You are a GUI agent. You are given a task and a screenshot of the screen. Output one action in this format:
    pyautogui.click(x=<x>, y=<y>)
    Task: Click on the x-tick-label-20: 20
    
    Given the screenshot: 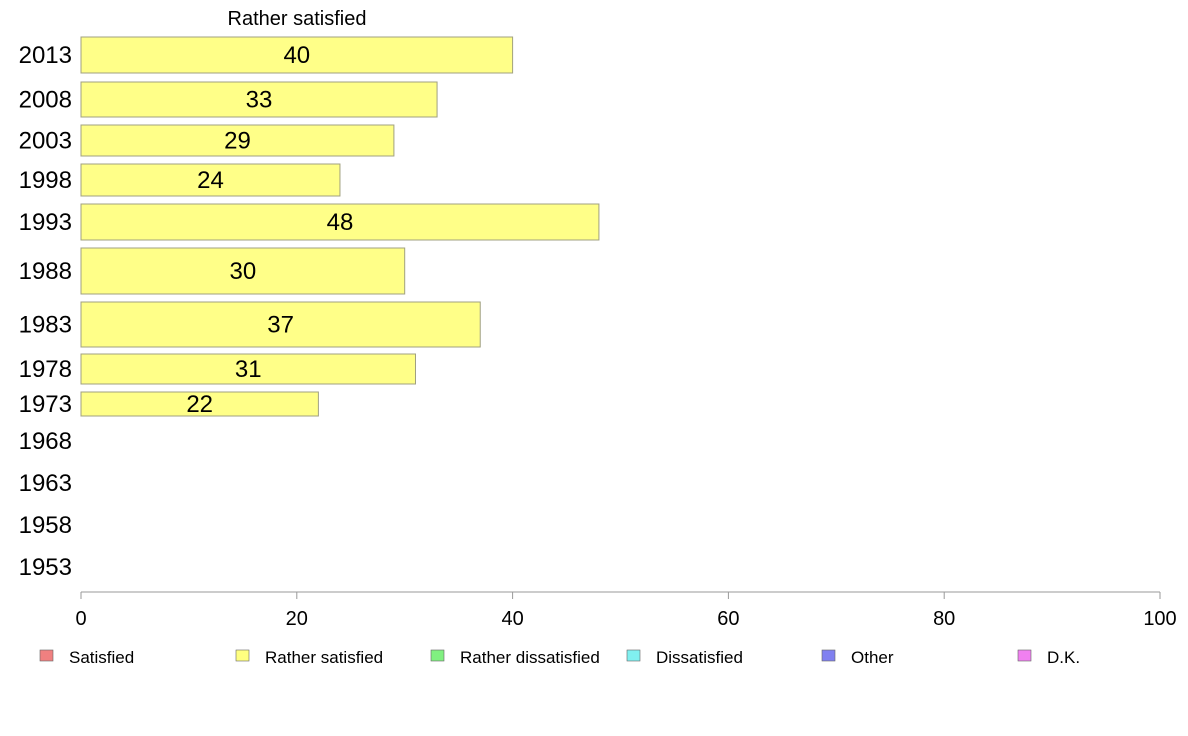 What is the action you would take?
    pyautogui.click(x=297, y=619)
    